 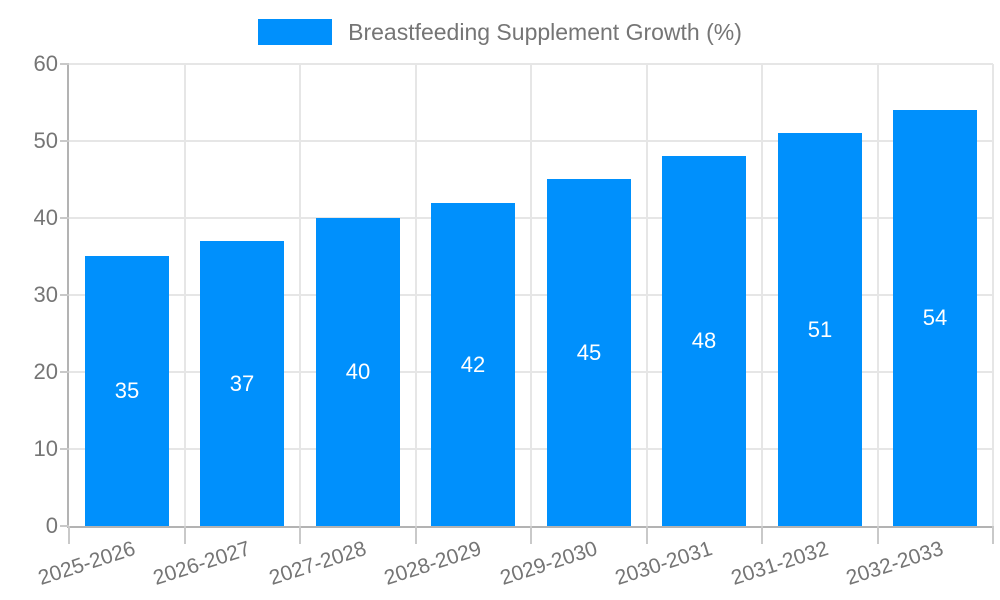 I want to click on bar-value-label: 37, so click(x=242, y=383).